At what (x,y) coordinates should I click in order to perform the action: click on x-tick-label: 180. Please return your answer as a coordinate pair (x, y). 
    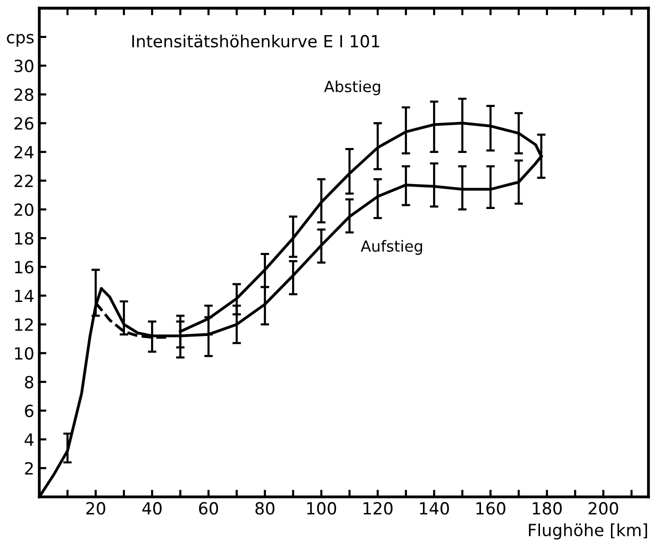
    Looking at the image, I should click on (547, 508).